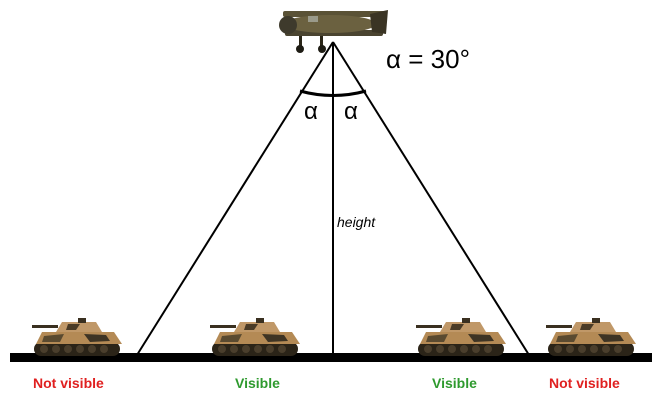 This screenshot has width=661, height=403. What do you see at coordinates (257, 383) in the screenshot?
I see `tank-label-2: Visible` at bounding box center [257, 383].